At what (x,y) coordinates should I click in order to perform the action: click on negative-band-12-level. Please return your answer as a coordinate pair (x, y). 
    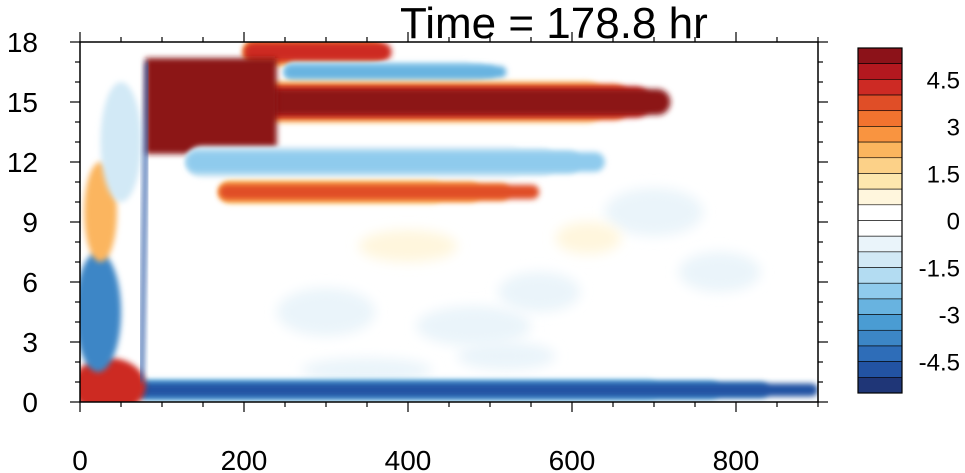
    Looking at the image, I should click on (395, 162).